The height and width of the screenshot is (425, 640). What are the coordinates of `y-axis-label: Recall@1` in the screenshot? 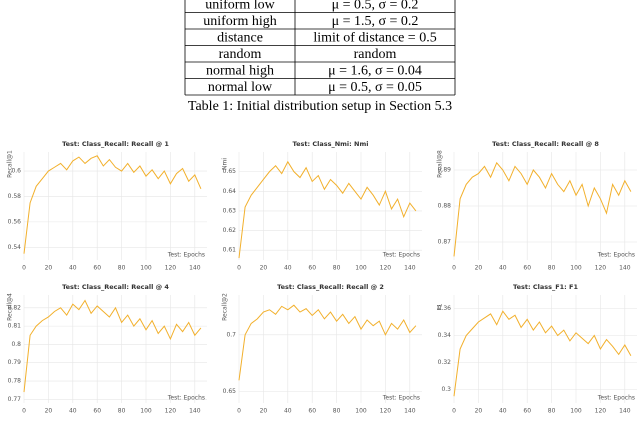 It's located at (10, 164).